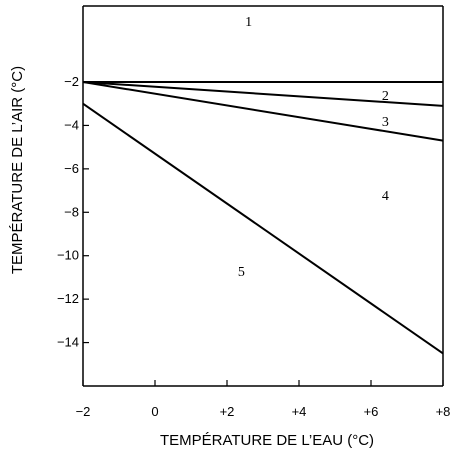 The height and width of the screenshot is (454, 450). Describe the element at coordinates (154, 411) in the screenshot. I see `x-tick-label: 0` at that location.